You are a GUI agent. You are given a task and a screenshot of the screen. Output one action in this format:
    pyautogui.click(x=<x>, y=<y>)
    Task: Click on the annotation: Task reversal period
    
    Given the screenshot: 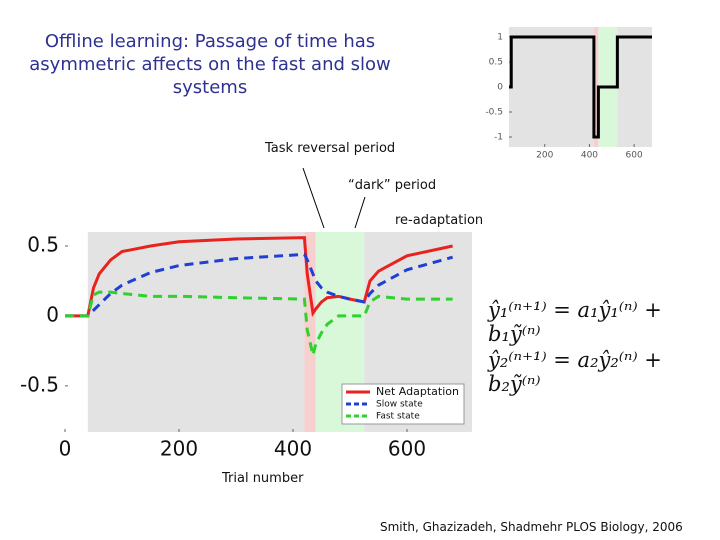 What is the action you would take?
    pyautogui.click(x=330, y=148)
    